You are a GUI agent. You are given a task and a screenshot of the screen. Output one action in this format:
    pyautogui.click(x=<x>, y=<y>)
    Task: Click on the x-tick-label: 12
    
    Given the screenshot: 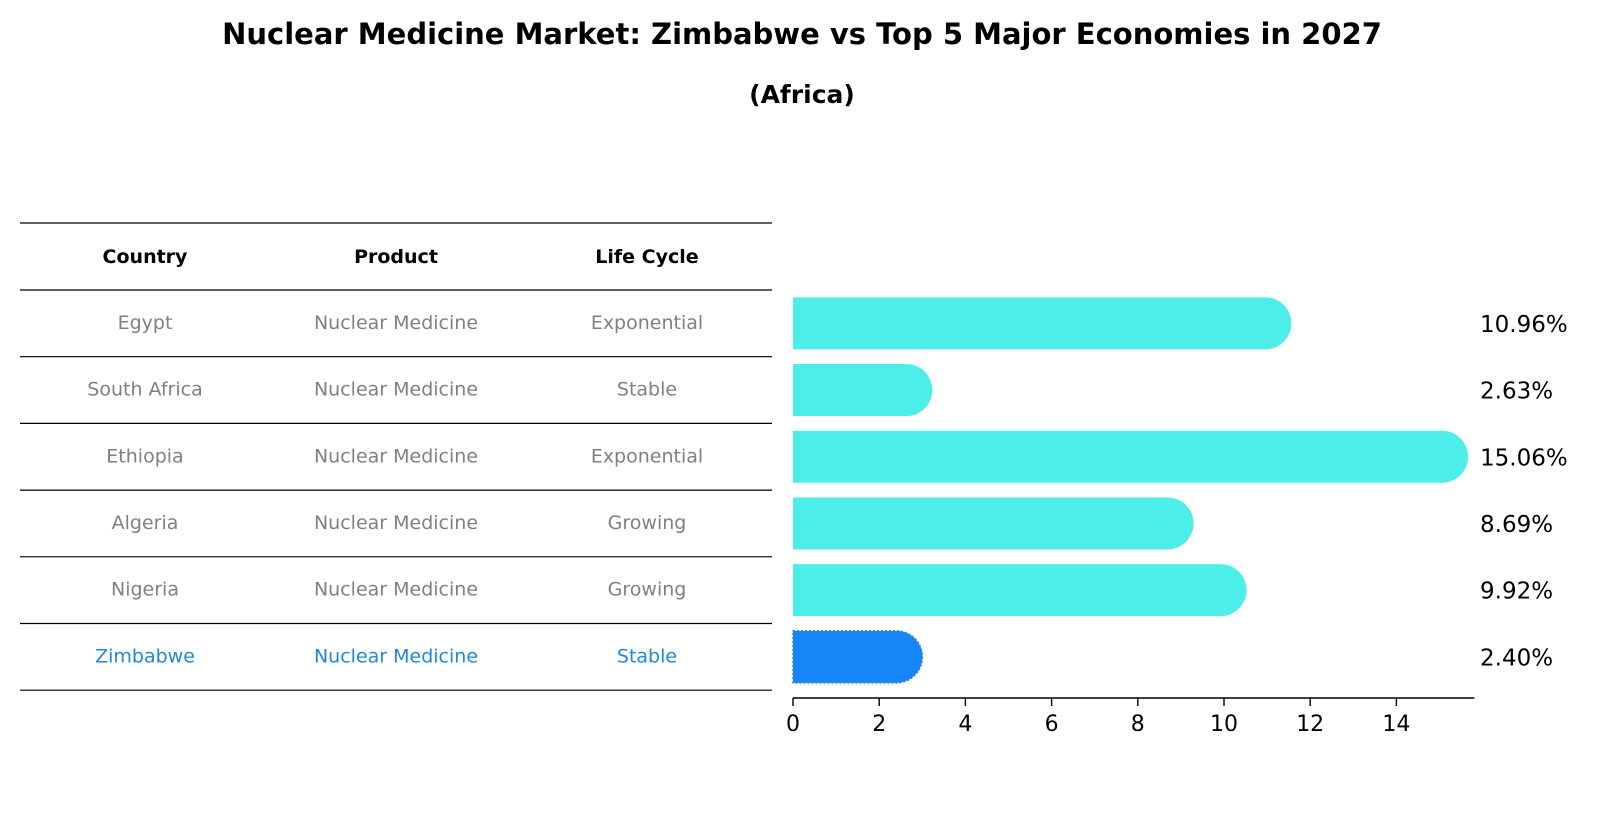 What is the action you would take?
    pyautogui.click(x=1310, y=724)
    